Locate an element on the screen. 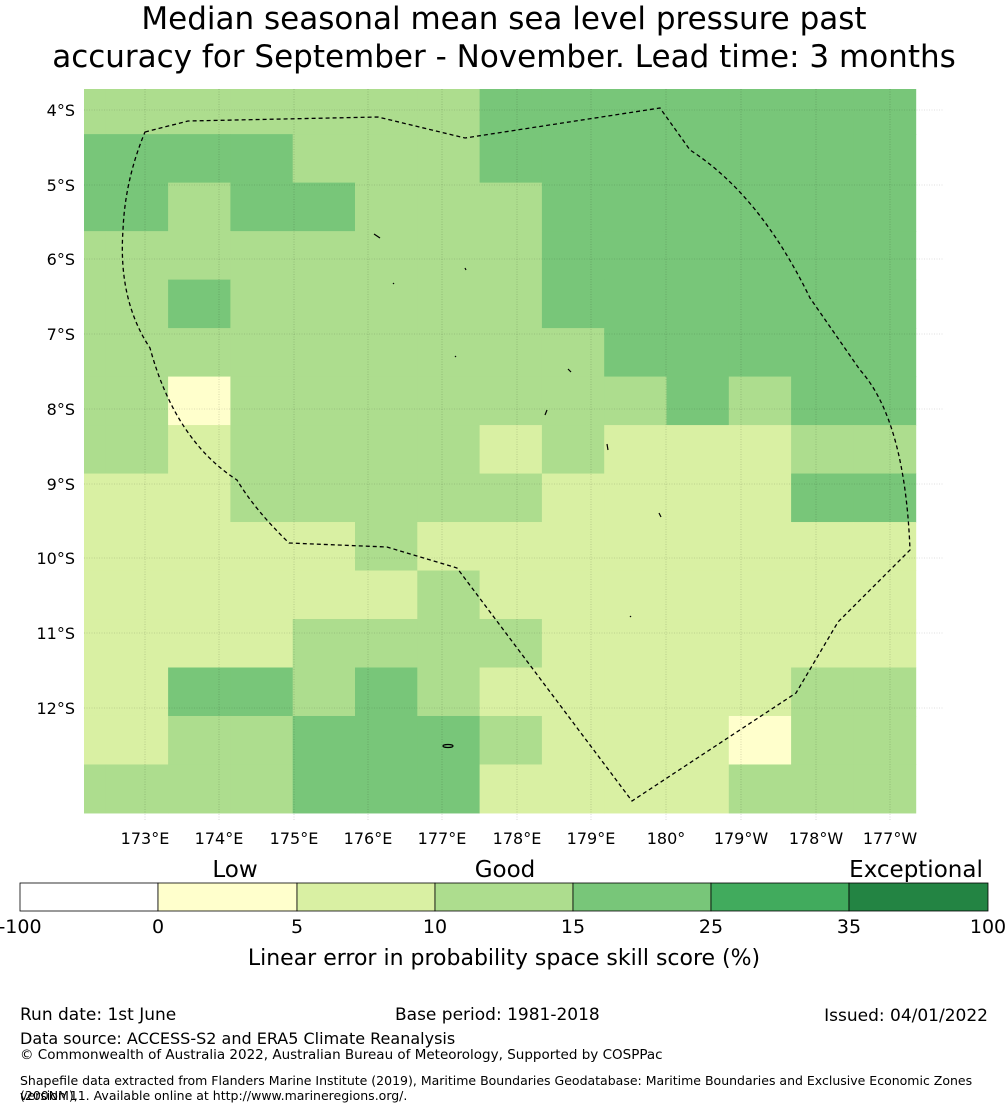 The width and height of the screenshot is (1008, 1110). category-label-low: Low is located at coordinates (234, 870).